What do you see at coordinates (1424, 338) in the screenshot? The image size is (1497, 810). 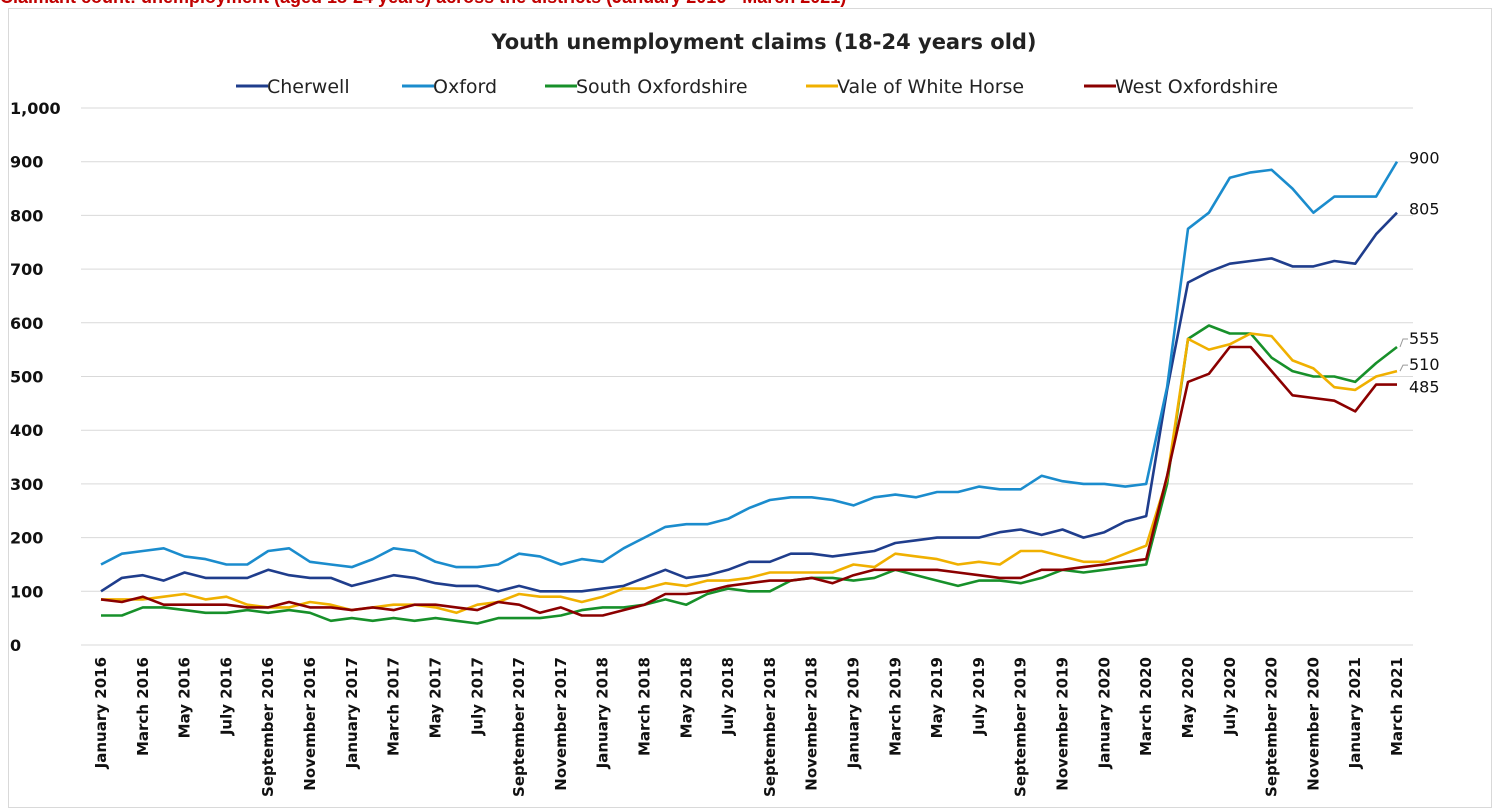 I see `end-label-555: 555` at bounding box center [1424, 338].